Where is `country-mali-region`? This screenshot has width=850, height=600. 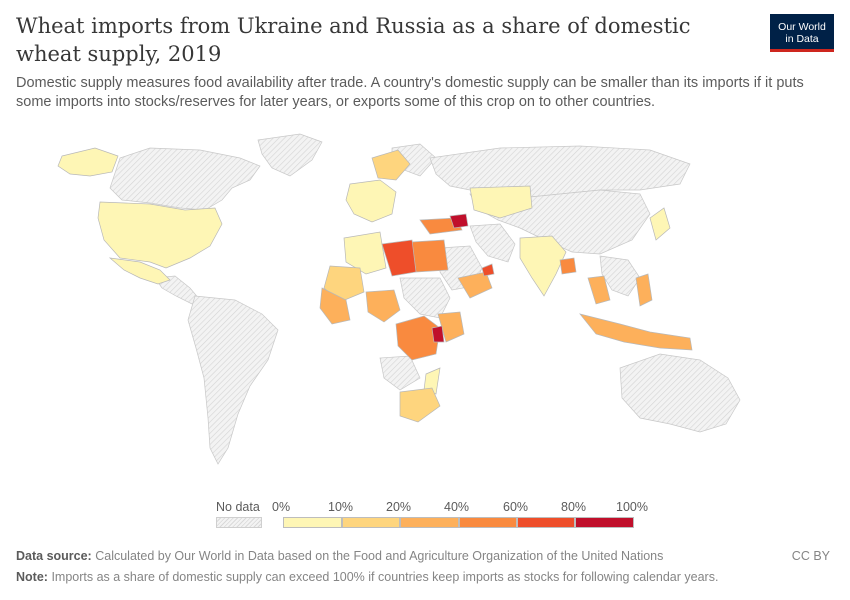
country-mali-region is located at coordinates (344, 284).